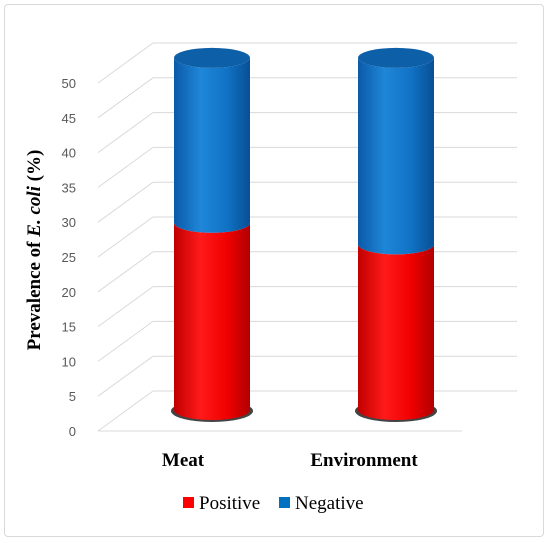  Describe the element at coordinates (69, 327) in the screenshot. I see `y-tick-label: 15` at that location.